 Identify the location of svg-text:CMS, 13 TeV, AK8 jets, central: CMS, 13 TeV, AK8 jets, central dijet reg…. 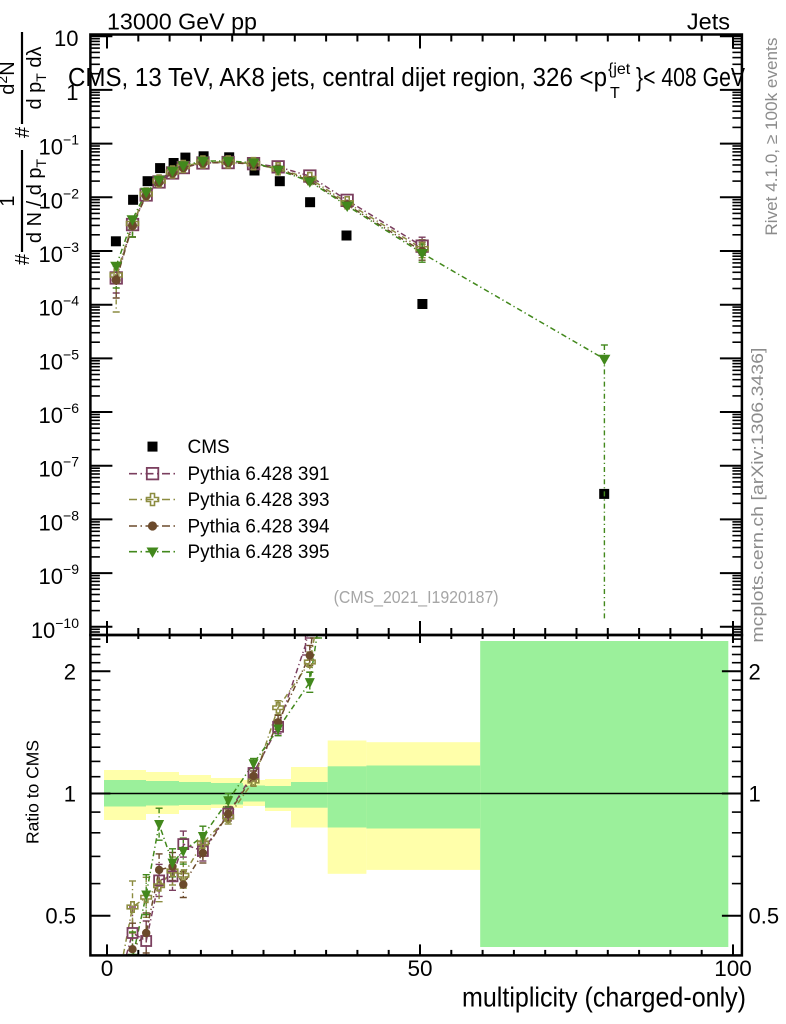
(337, 78).